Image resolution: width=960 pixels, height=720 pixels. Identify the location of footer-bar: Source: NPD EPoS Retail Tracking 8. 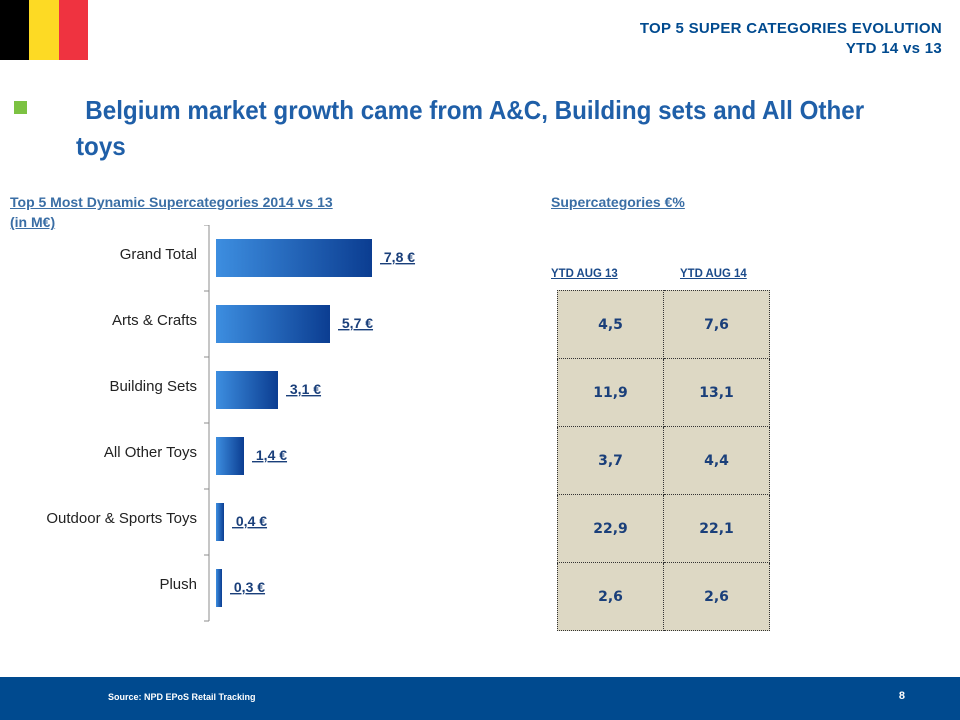
(480, 698).